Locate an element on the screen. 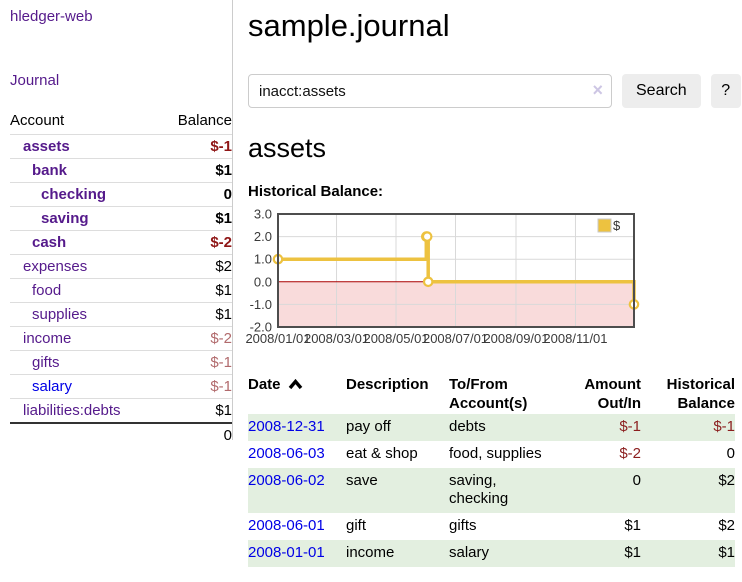 This screenshot has height=582, width=742. accounts-total-spacer is located at coordinates (84, 434).